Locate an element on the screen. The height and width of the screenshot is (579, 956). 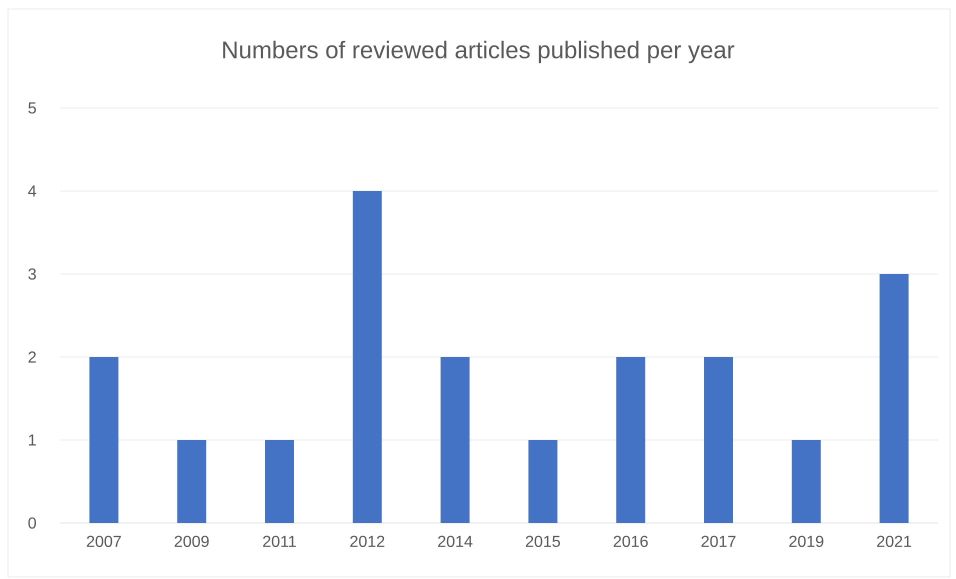
x-tick-label: 2009 is located at coordinates (191, 542).